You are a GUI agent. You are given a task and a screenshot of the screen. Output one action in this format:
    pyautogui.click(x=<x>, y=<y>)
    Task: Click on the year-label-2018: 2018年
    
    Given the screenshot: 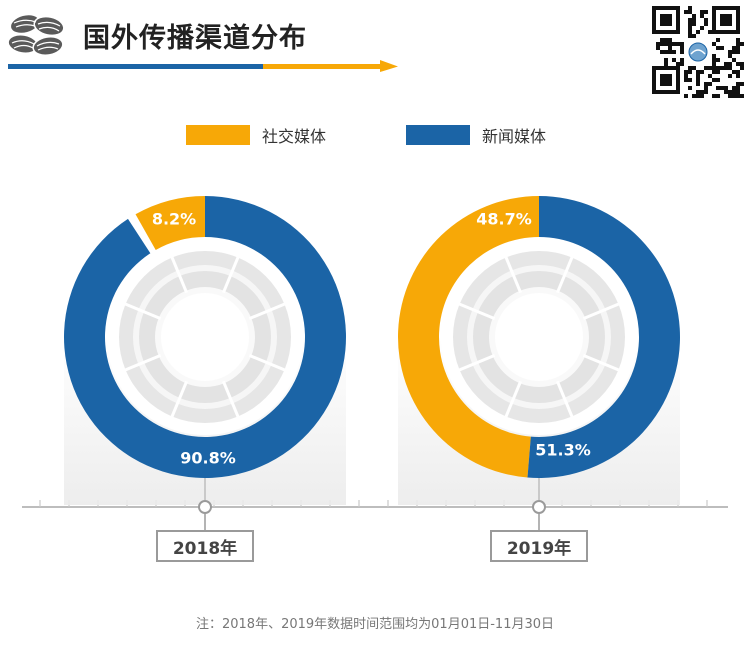 What is the action you would take?
    pyautogui.click(x=205, y=546)
    